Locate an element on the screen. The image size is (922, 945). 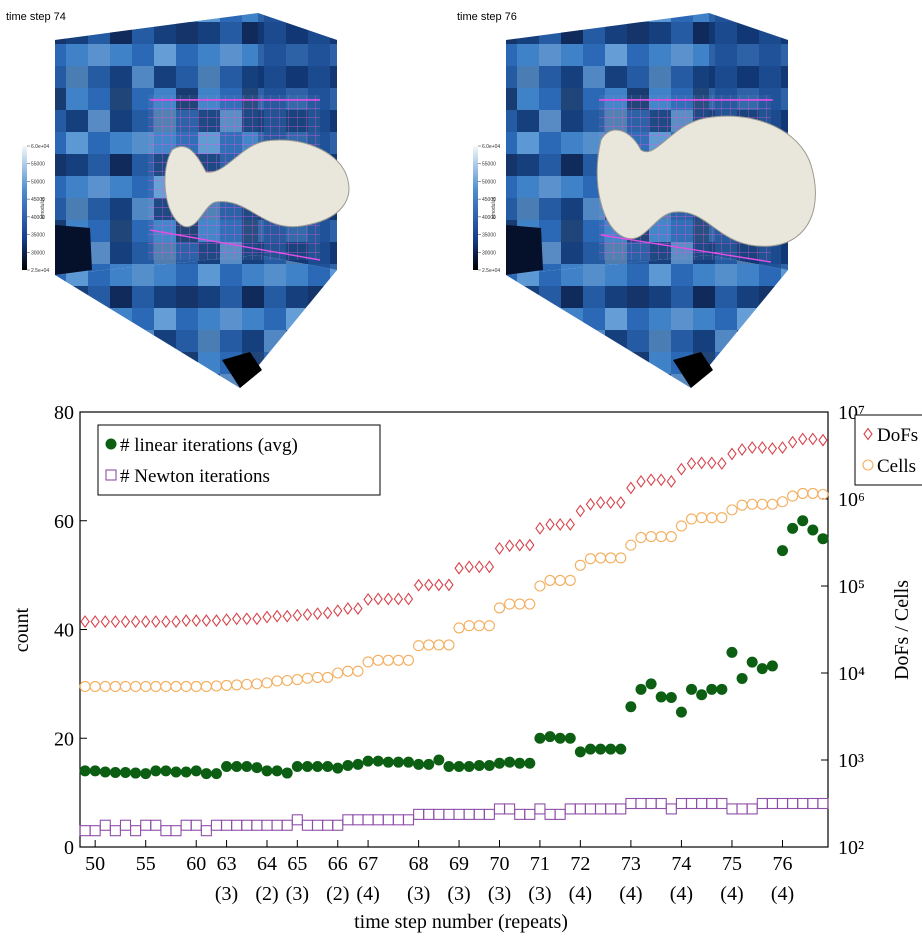
colorbar-label: 45000 is located at coordinates (489, 200).